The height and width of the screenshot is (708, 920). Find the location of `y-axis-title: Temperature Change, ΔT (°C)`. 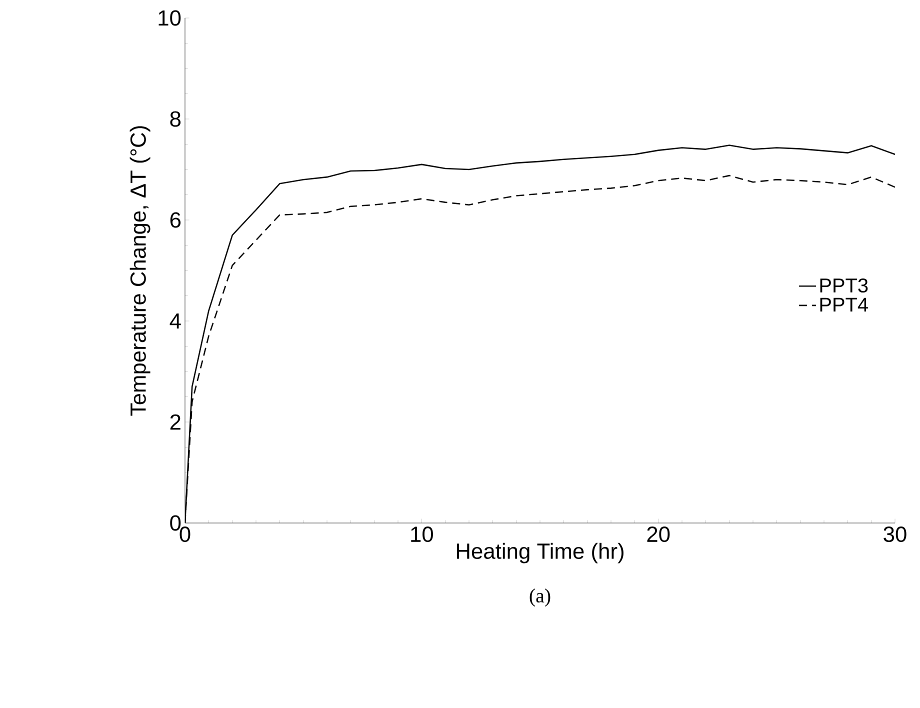

y-axis-title: Temperature Change, ΔT (°C) is located at coordinates (140, 271).